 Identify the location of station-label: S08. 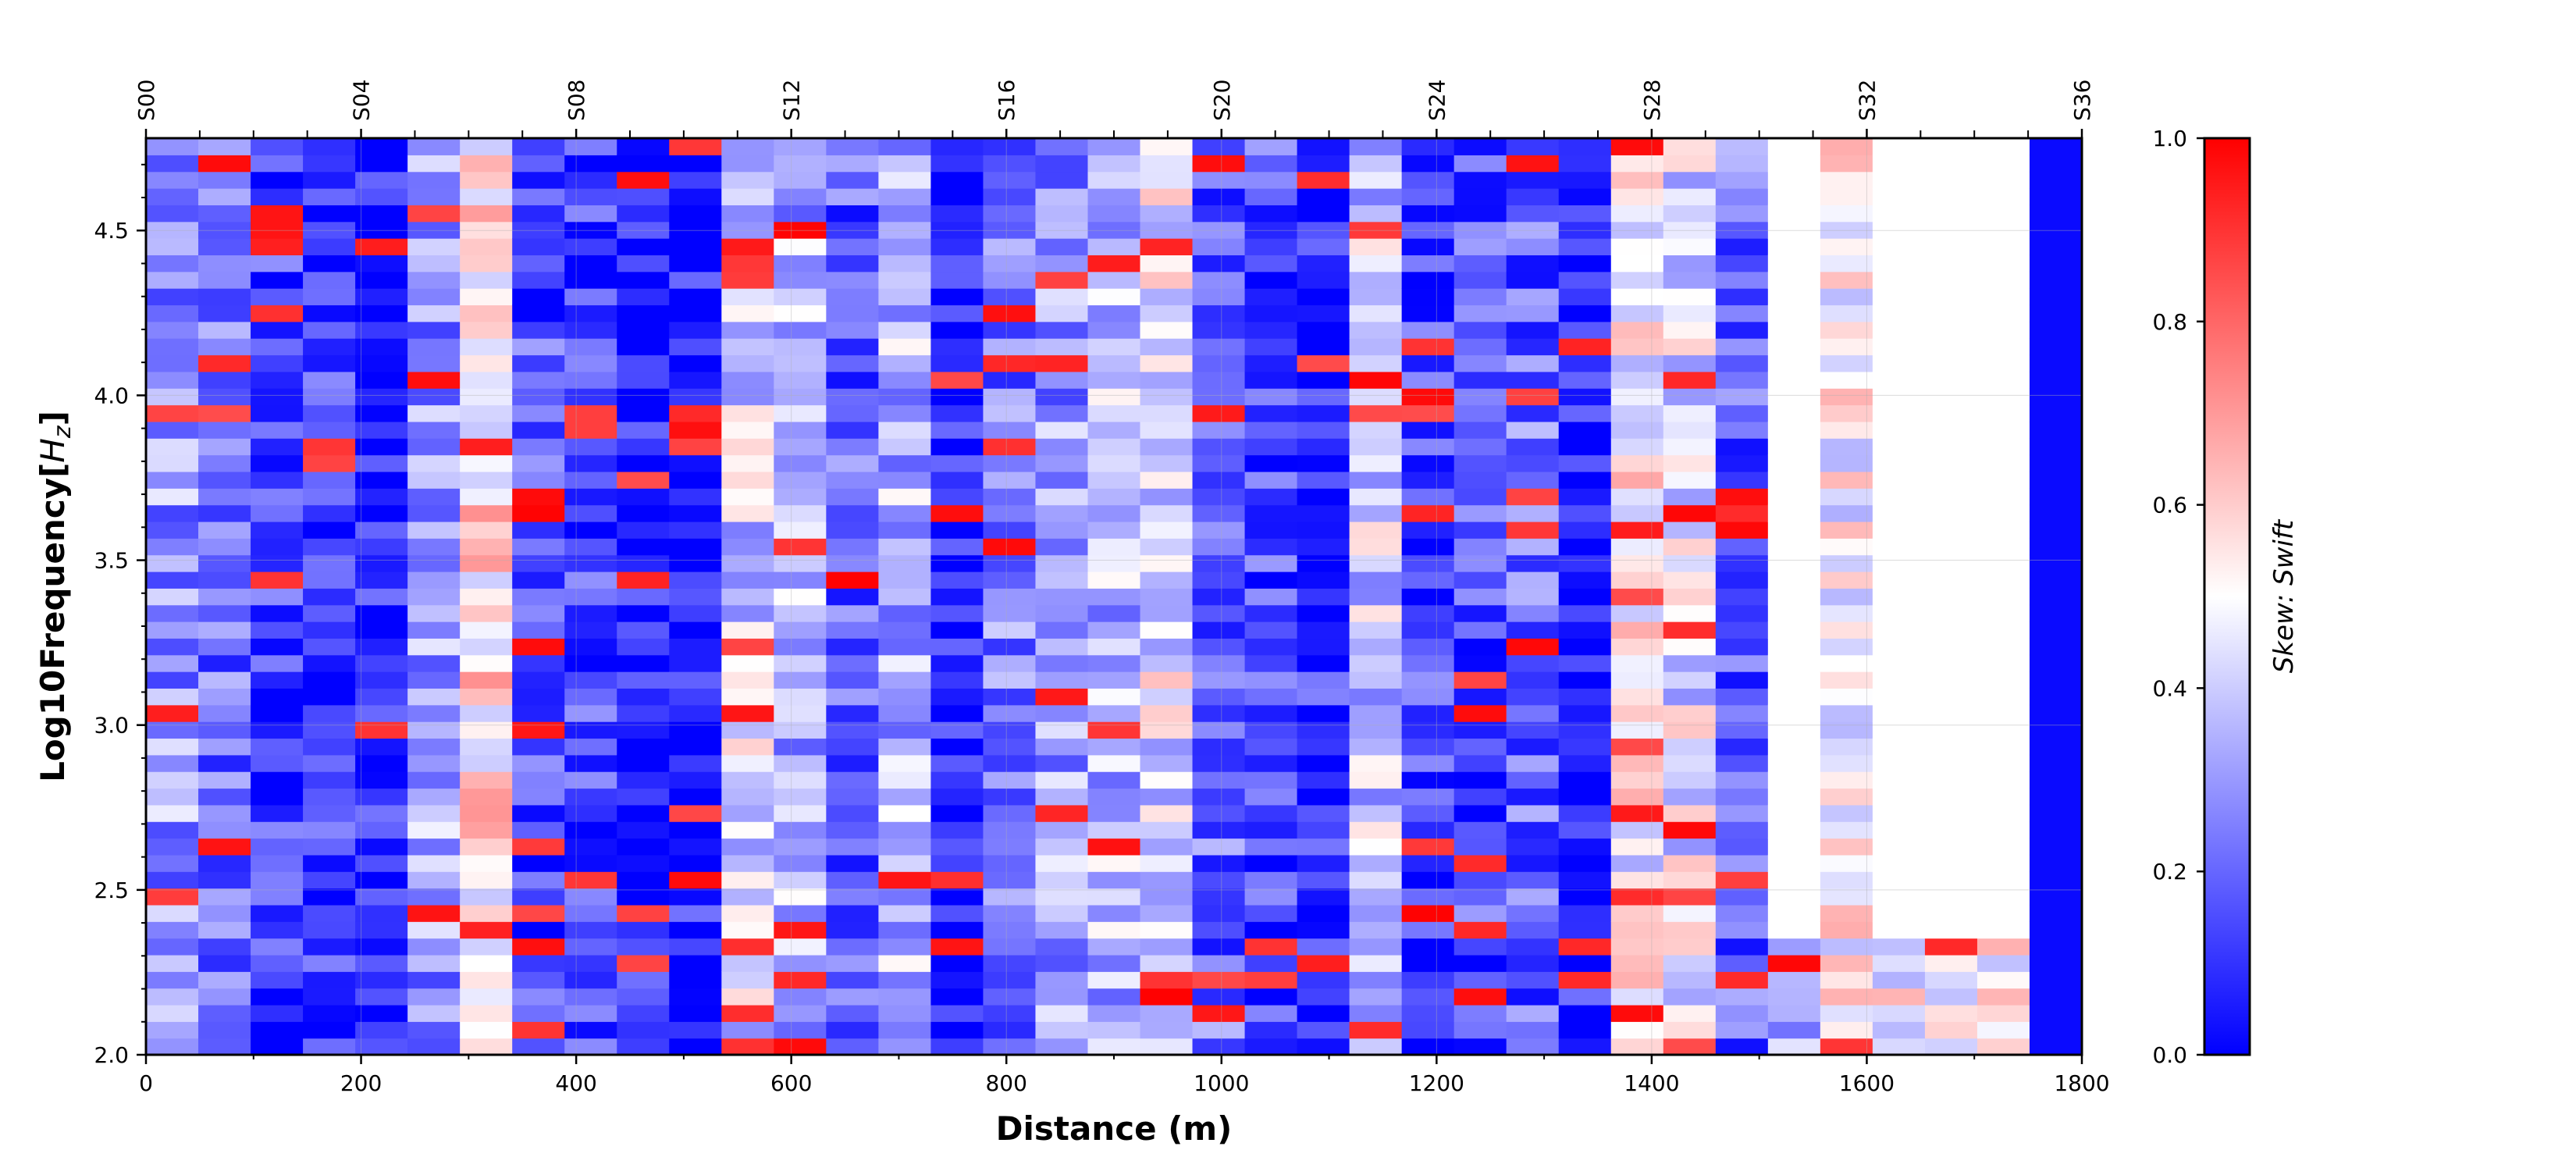
(576, 100).